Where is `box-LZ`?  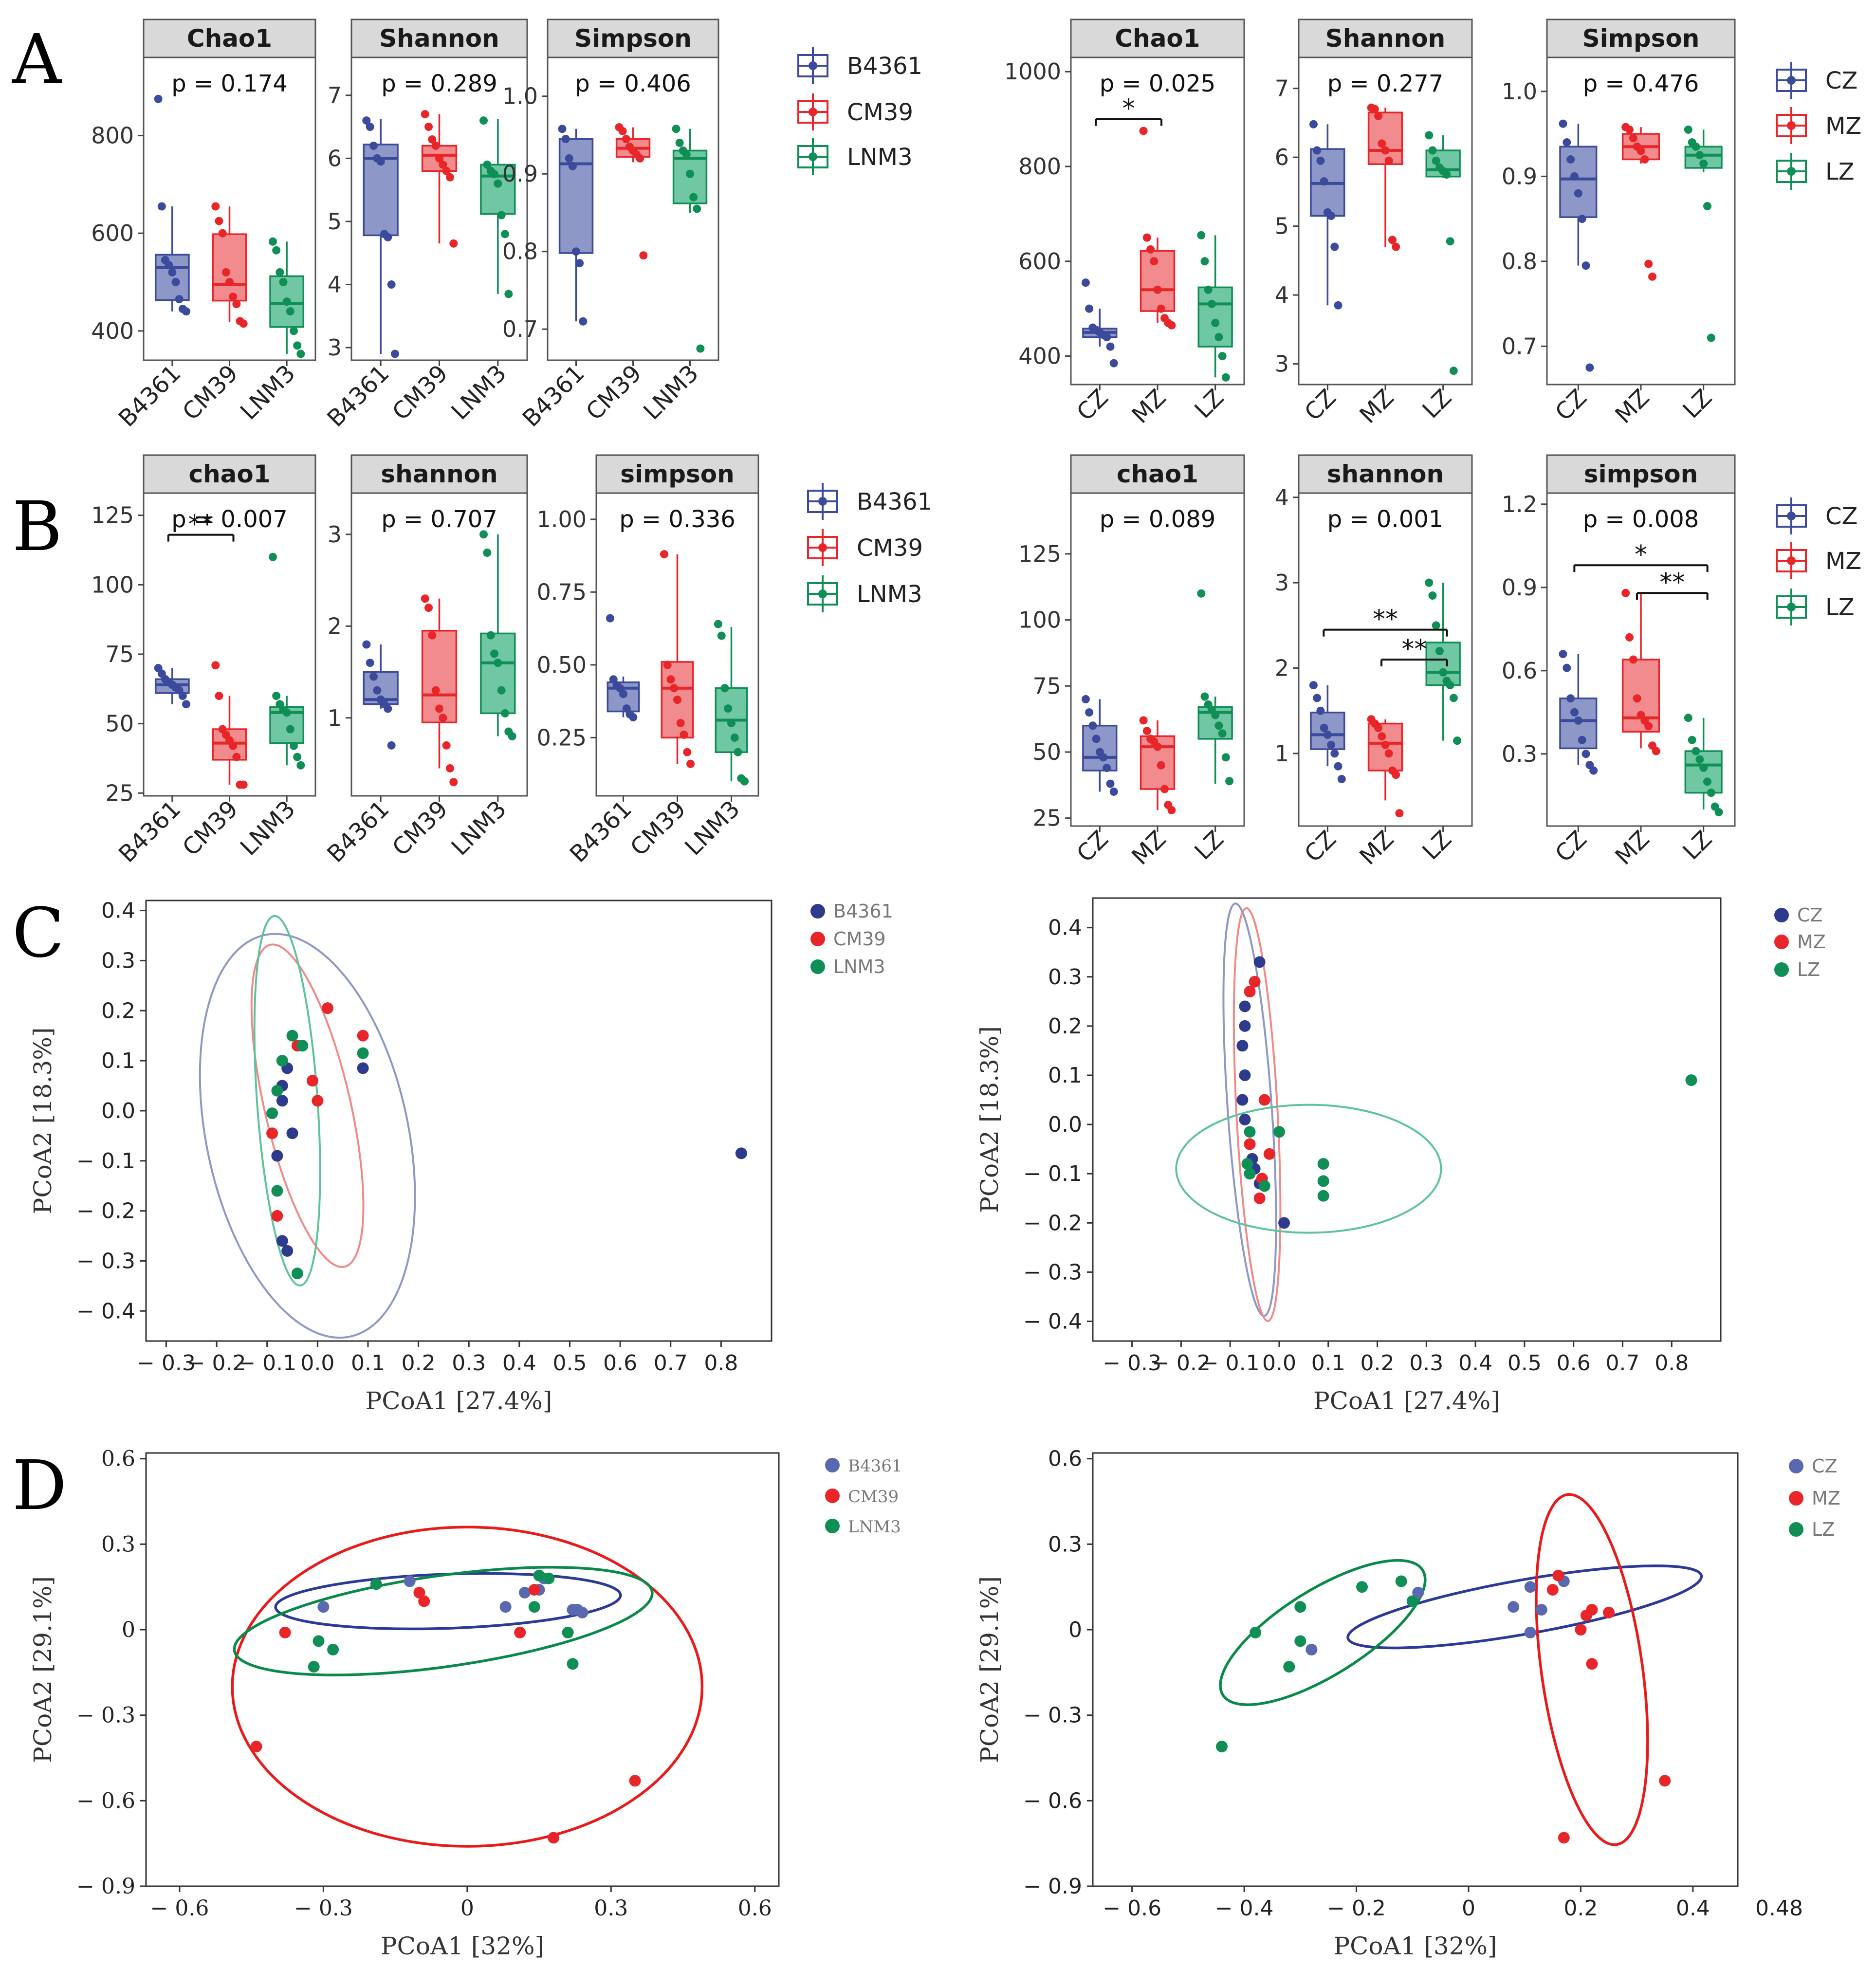
box-LZ is located at coordinates (1704, 233).